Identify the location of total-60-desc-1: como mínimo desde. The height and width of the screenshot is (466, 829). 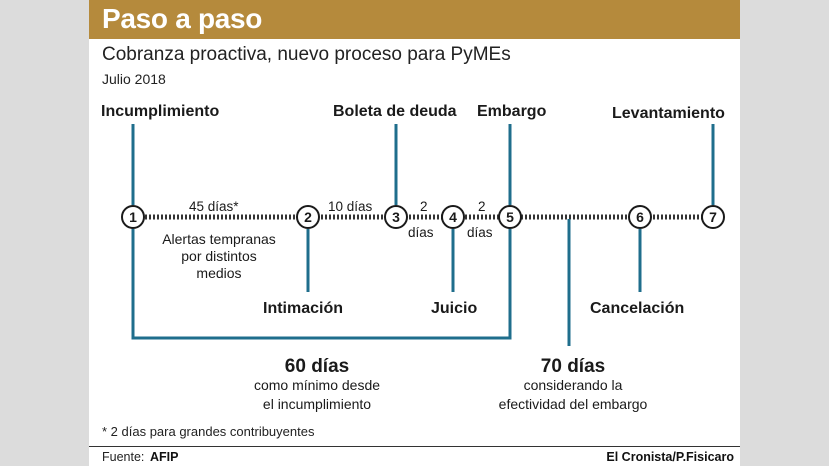
(317, 385).